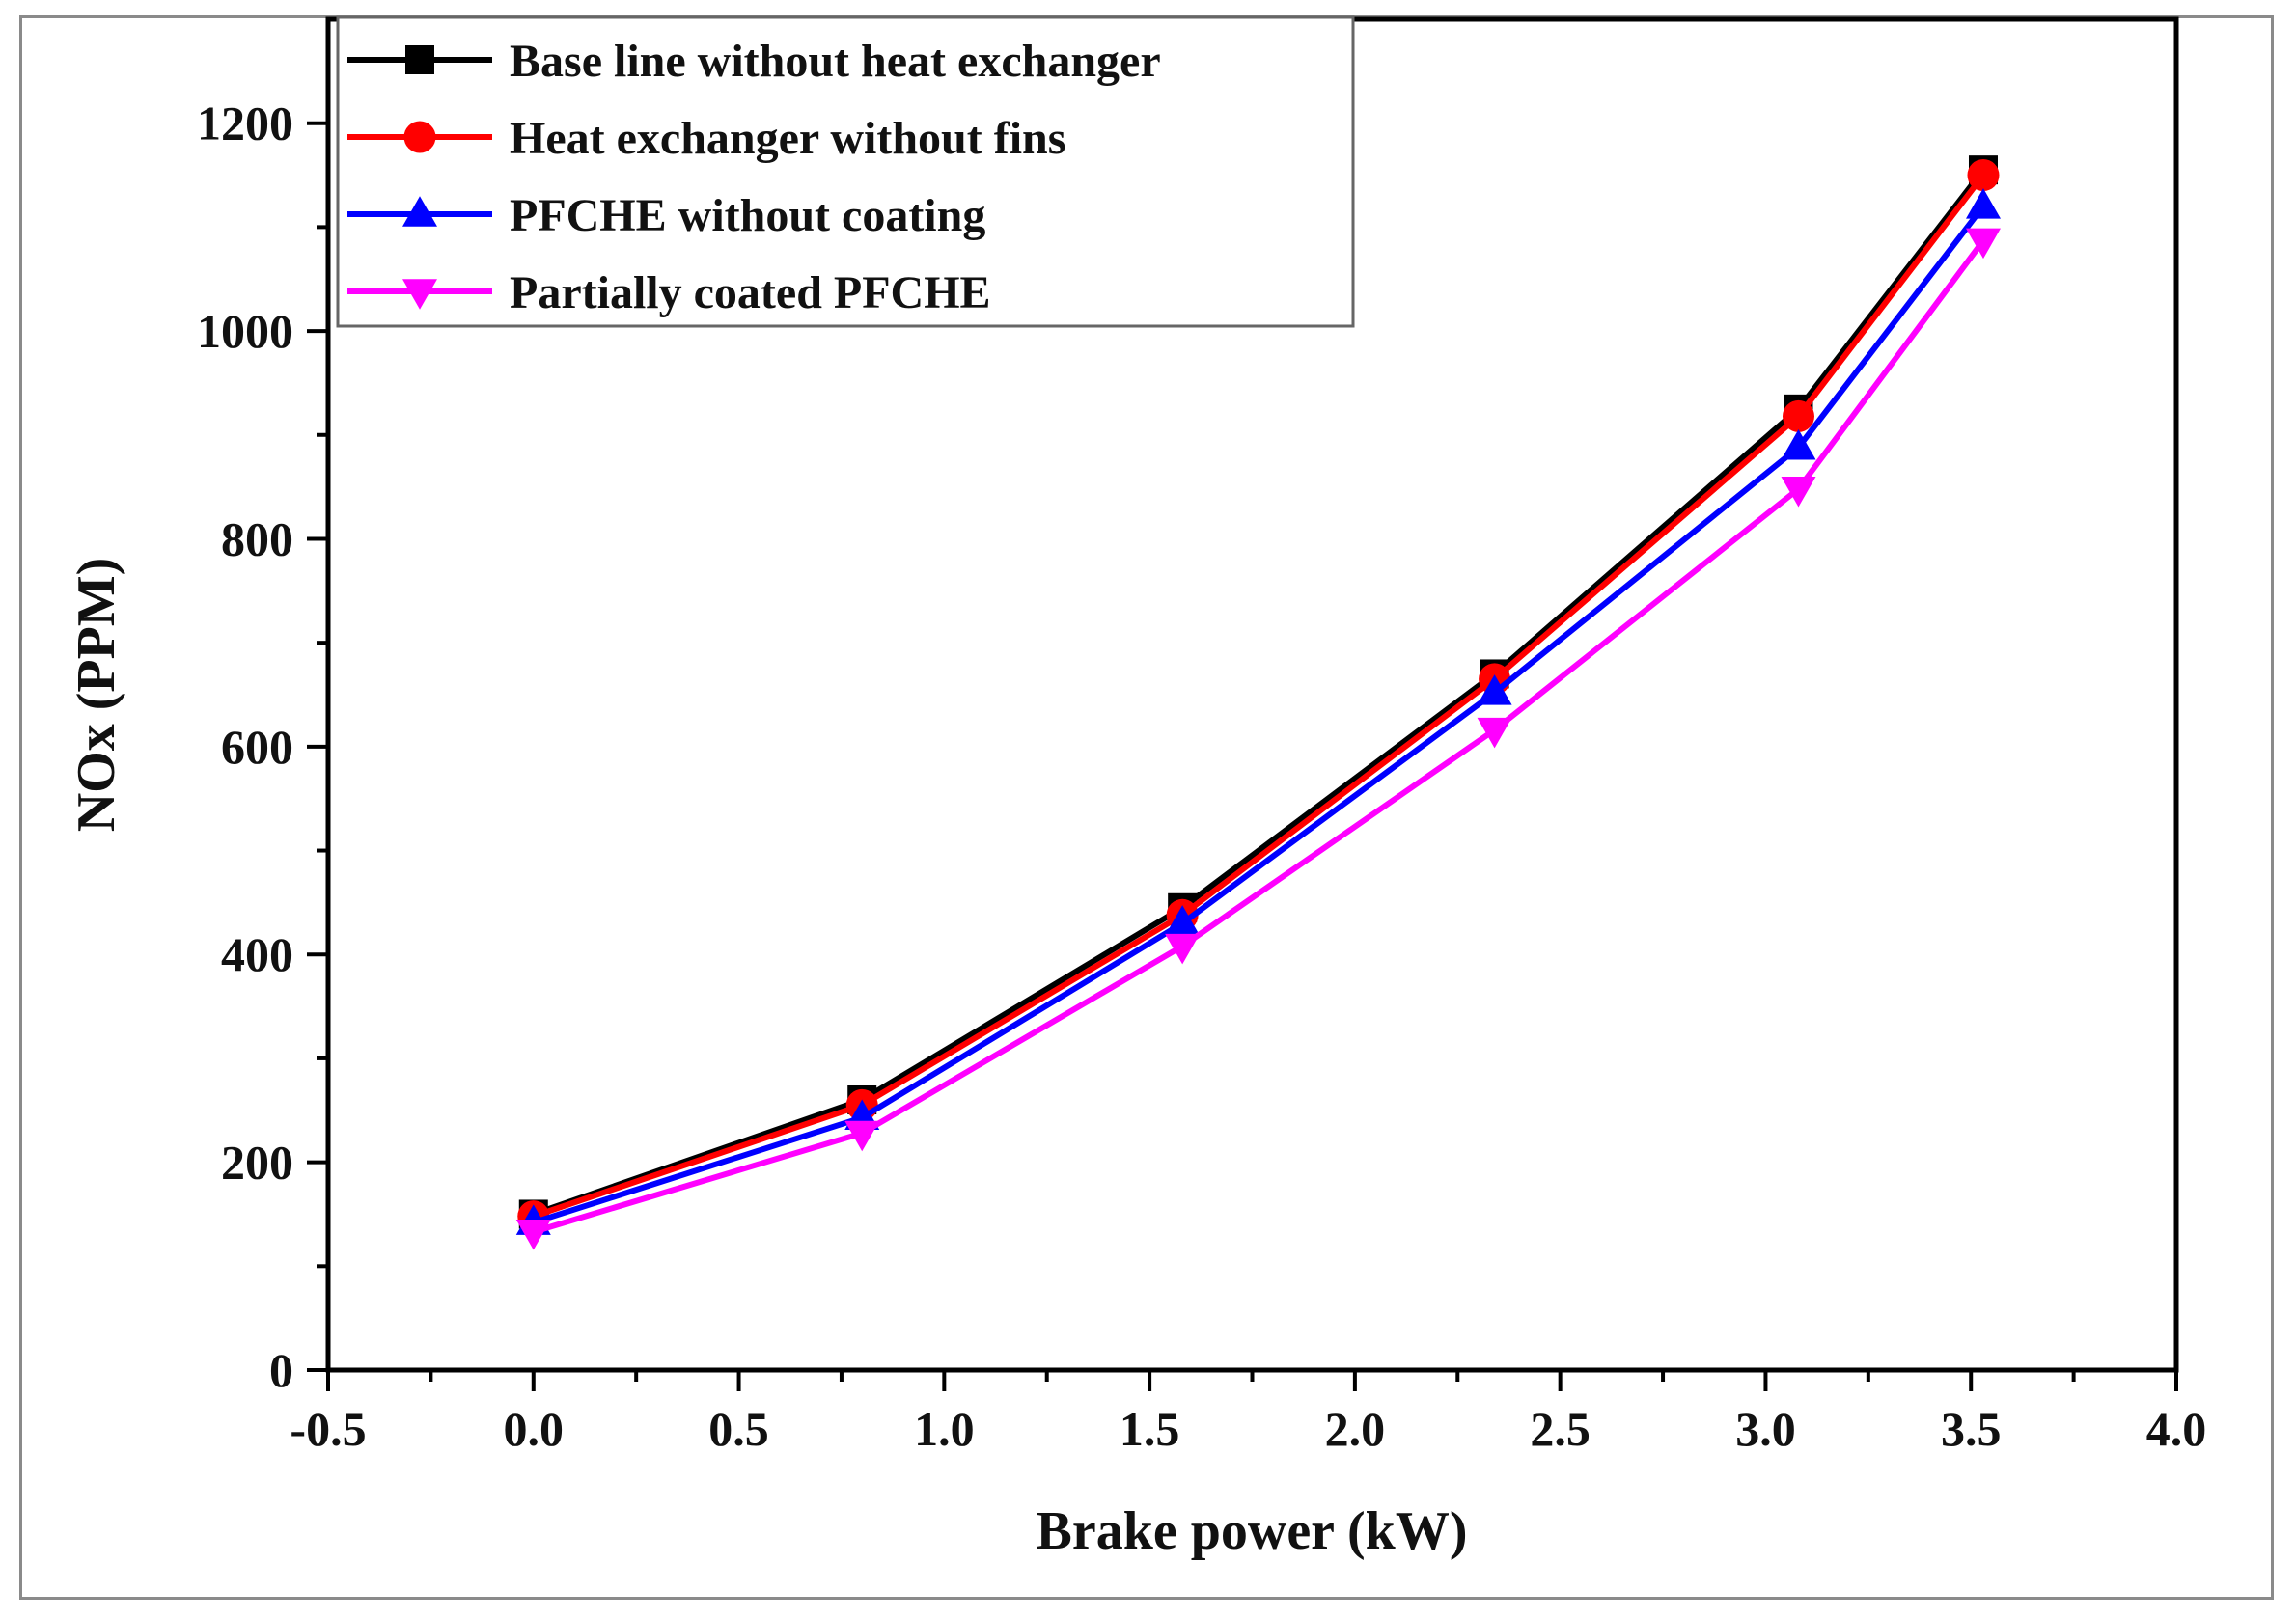 This screenshot has width=2296, height=1619. Describe the element at coordinates (245, 123) in the screenshot. I see `y-tick-label: 1200` at that location.